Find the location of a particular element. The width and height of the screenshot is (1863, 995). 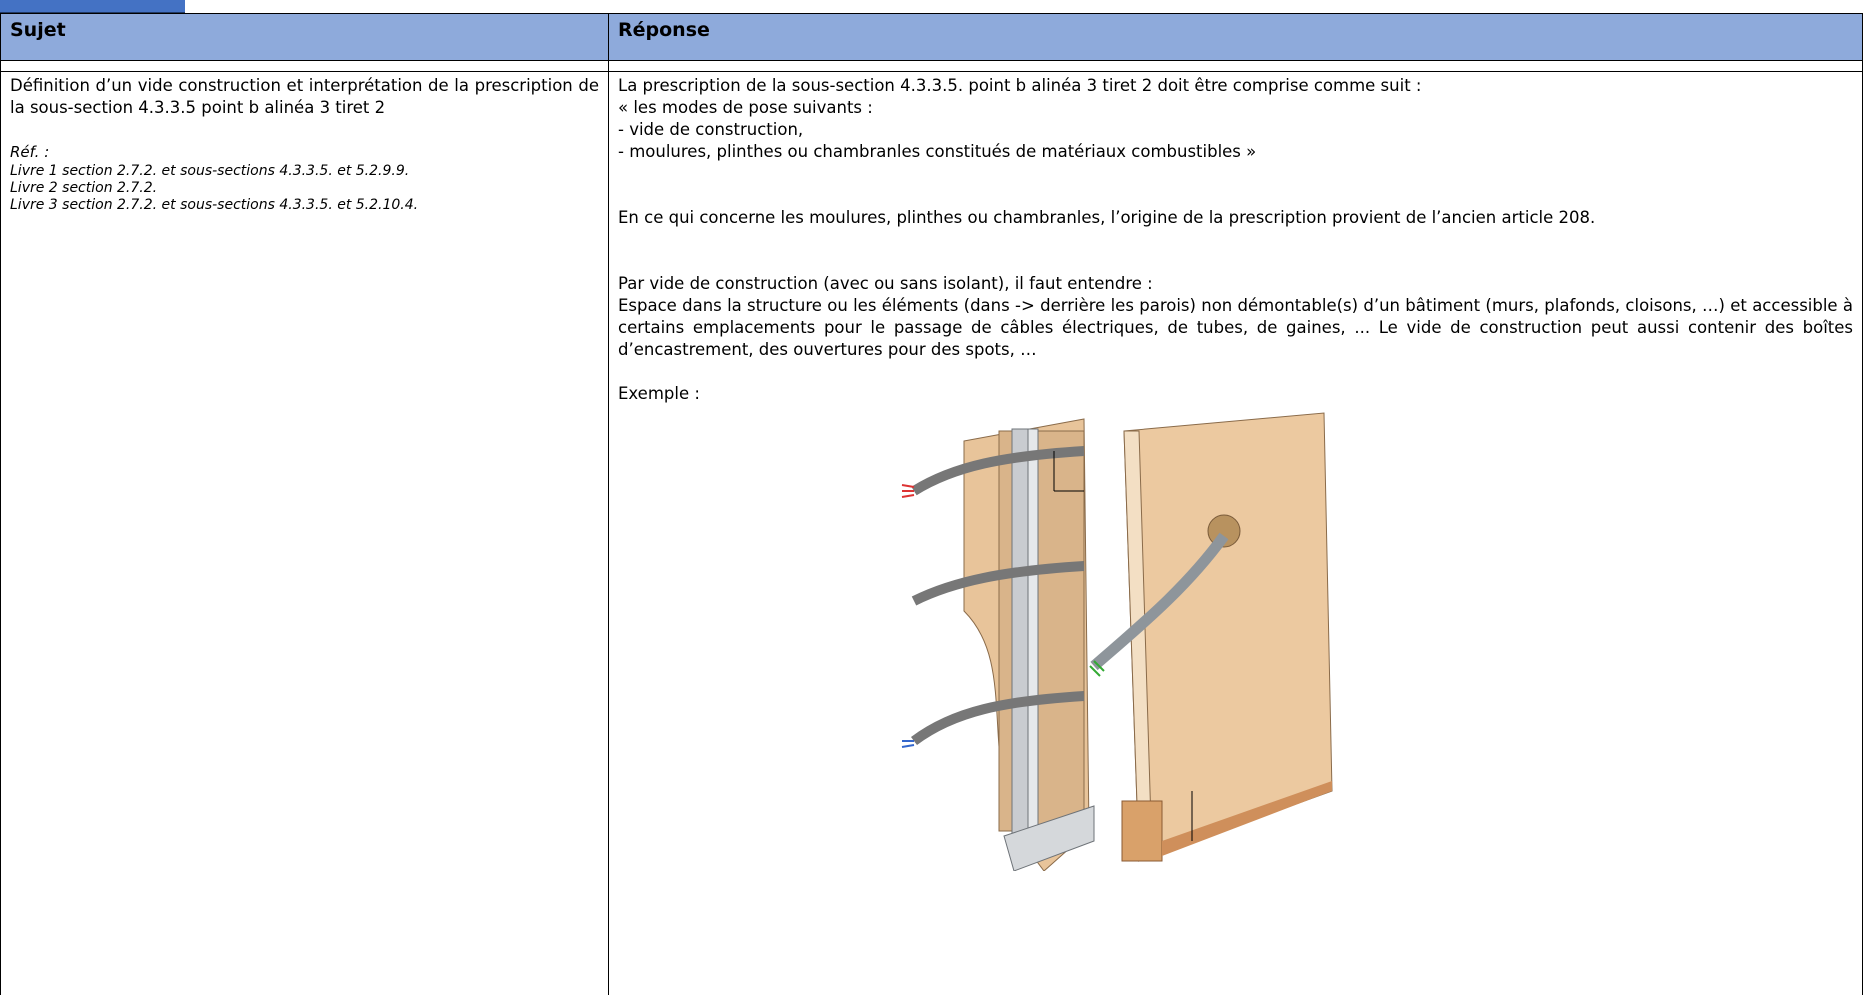

header-cell: Sujet is located at coordinates (305, 37).